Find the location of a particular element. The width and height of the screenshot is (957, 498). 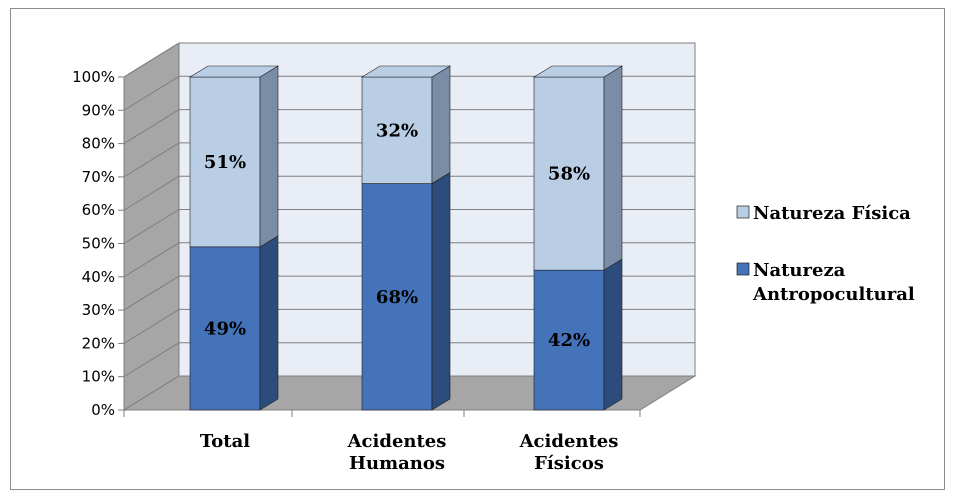

data-label: 42% is located at coordinates (569, 340).